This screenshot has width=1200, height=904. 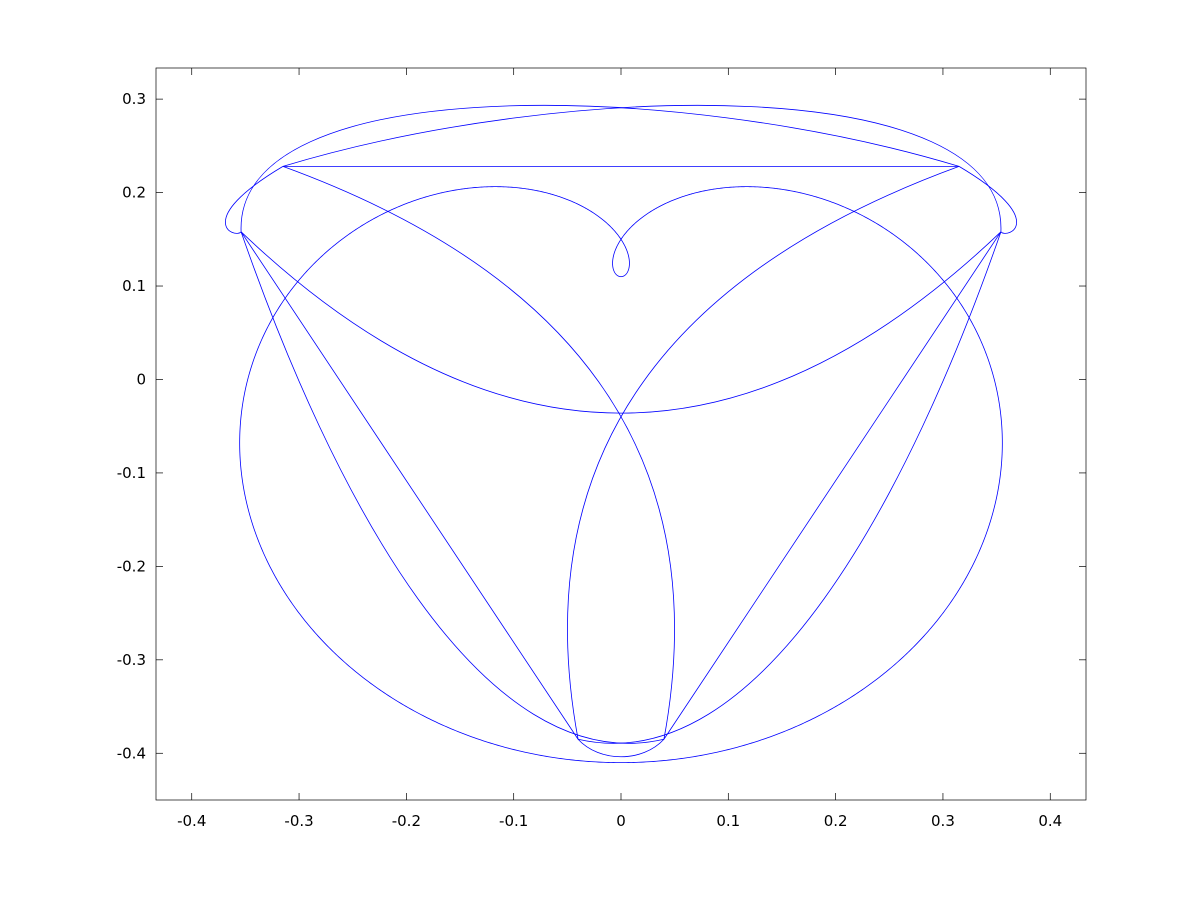 What do you see at coordinates (131, 566) in the screenshot?
I see `y-tick-label: -0.2` at bounding box center [131, 566].